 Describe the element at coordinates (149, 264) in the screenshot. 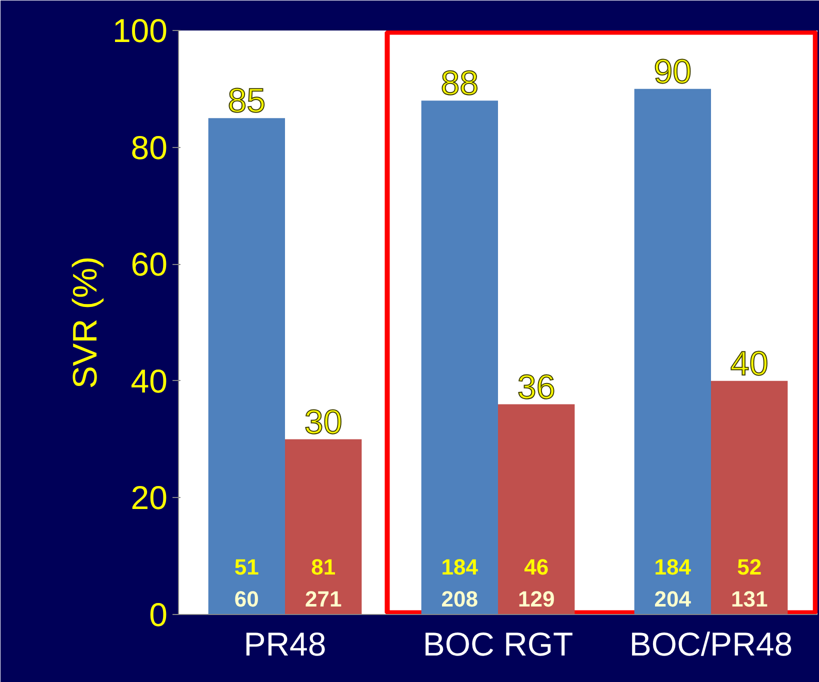

I see `y-tick-label: 60` at that location.